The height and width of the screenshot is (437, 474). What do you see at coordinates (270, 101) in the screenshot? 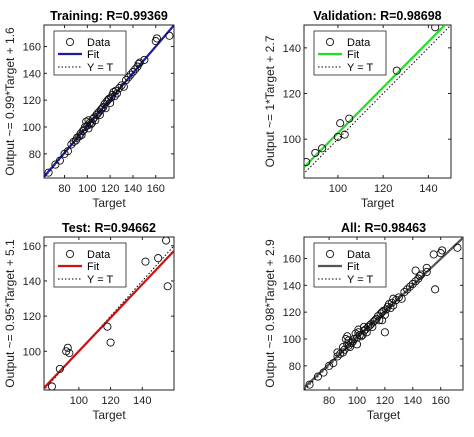
I see `y-axis-label: Output ~= 1*Target + 2.7` at bounding box center [270, 101].